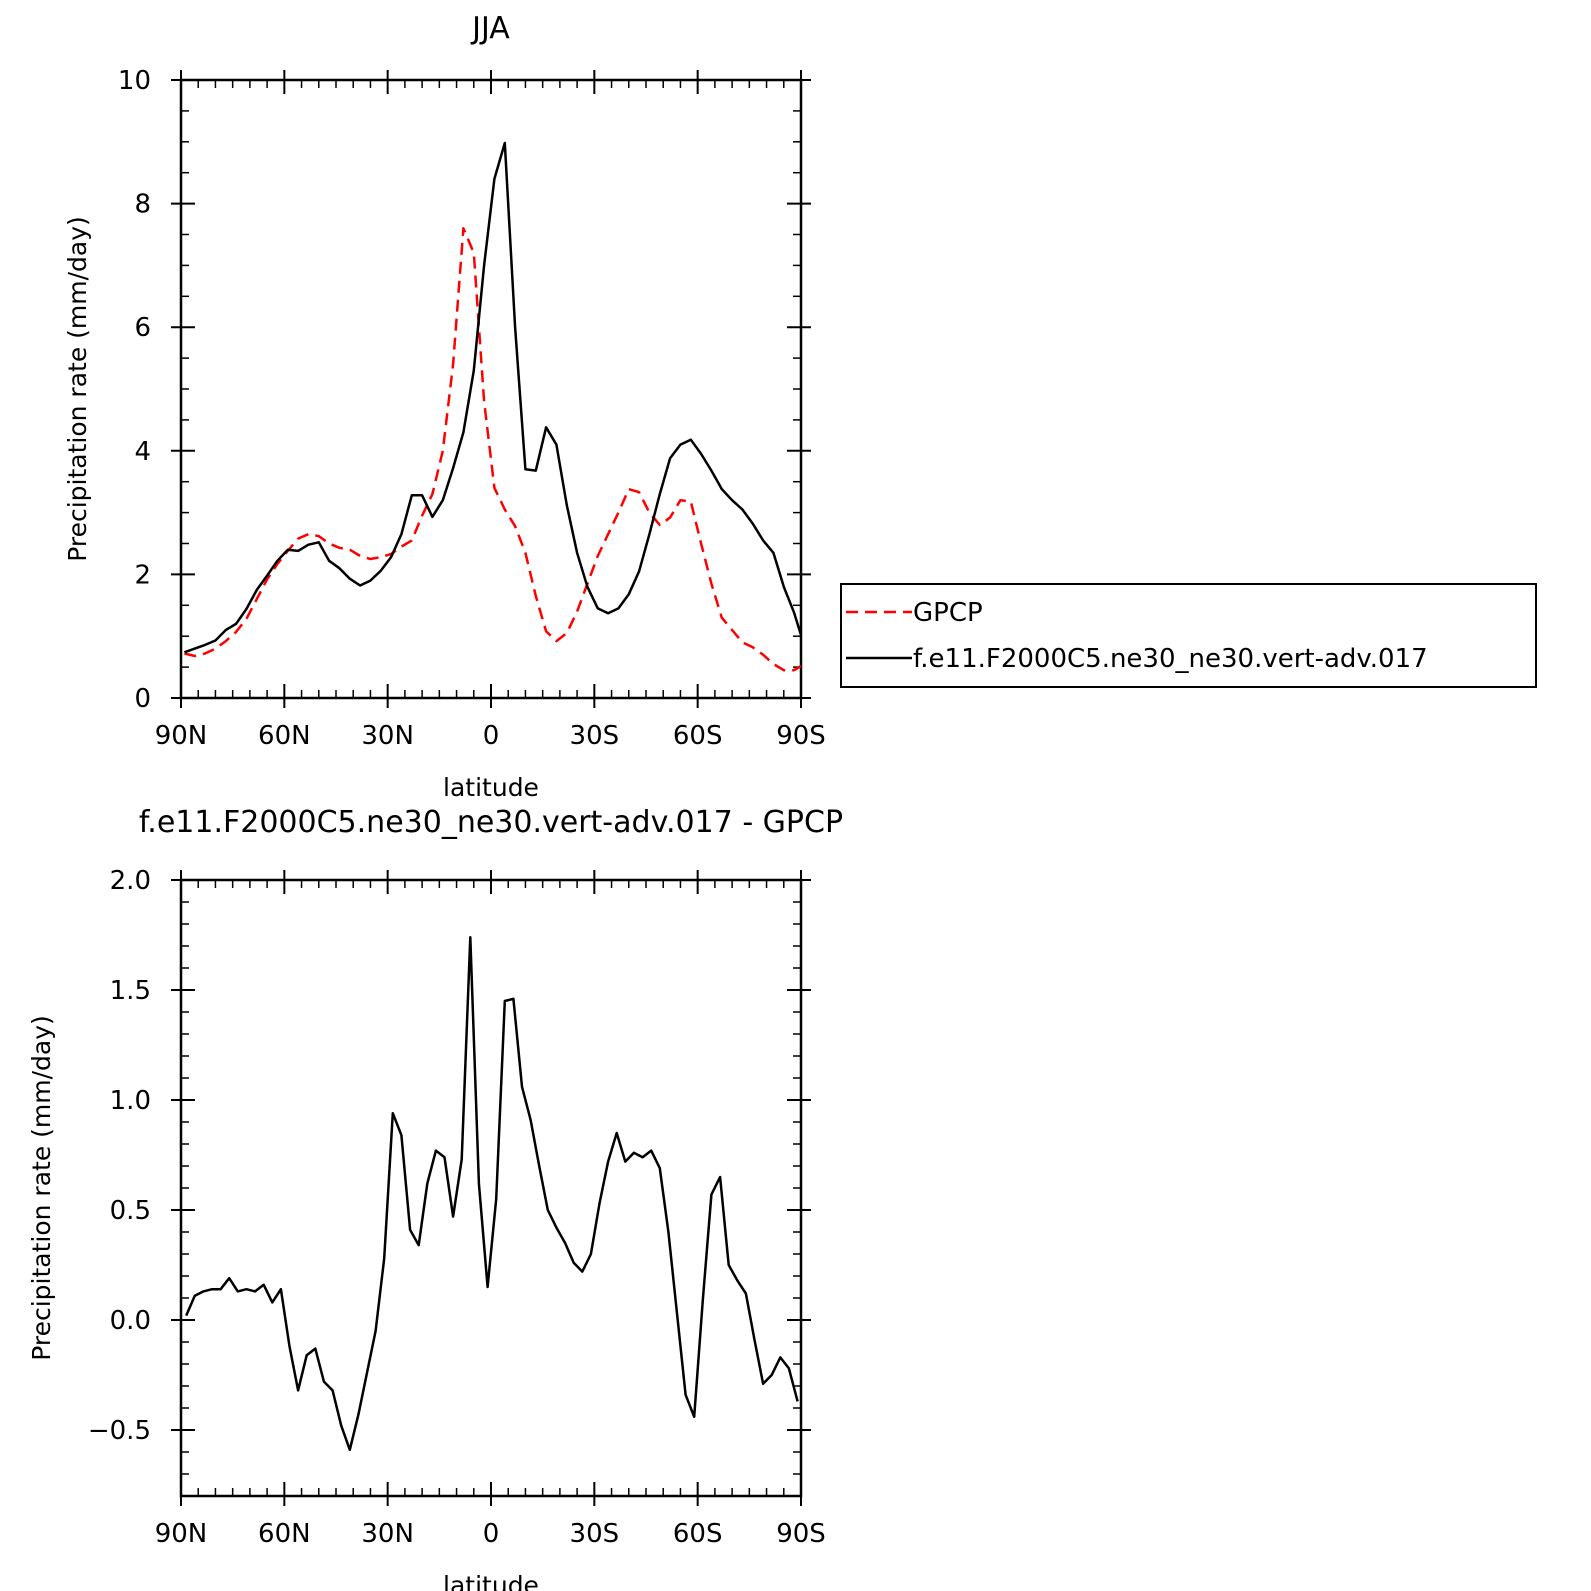 The image size is (1591, 1591). I want to click on y-tick-label: 6, so click(142, 328).